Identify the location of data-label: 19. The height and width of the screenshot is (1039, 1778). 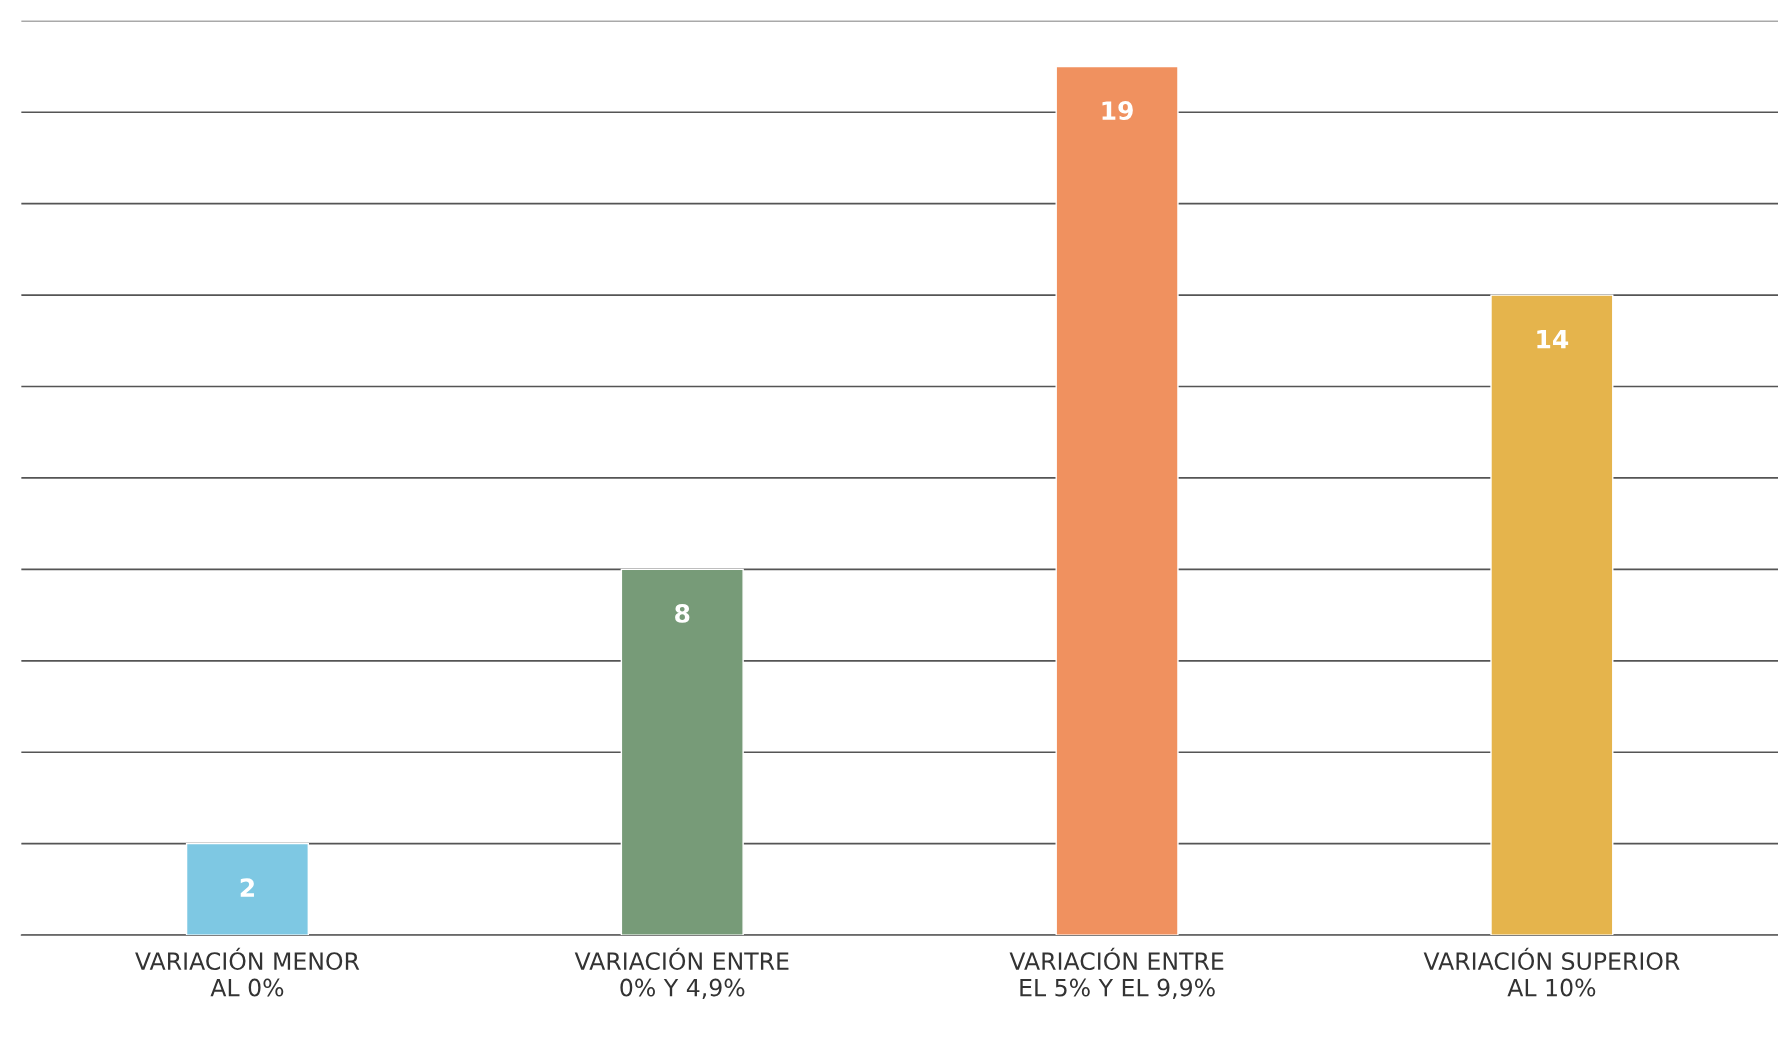
(1117, 110).